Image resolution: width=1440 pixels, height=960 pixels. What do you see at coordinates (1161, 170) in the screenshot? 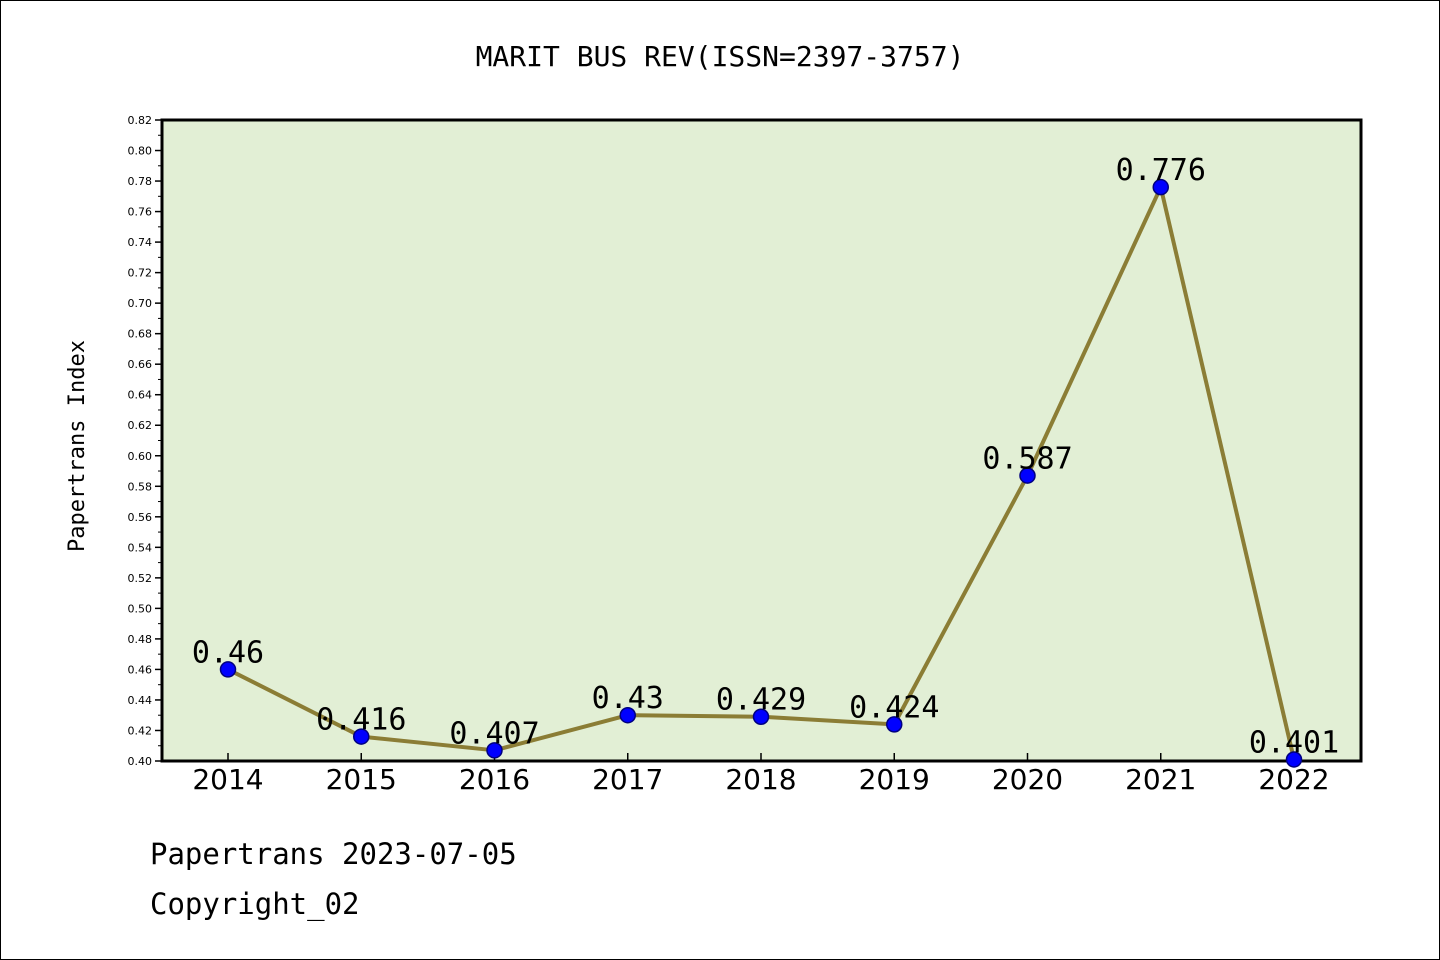
I see `data-label: 0.776` at bounding box center [1161, 170].